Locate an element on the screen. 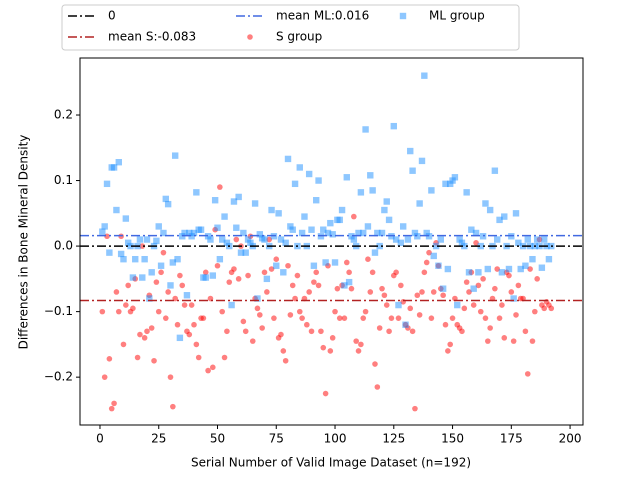 The height and width of the screenshot is (480, 640). x-tick-label: 0 is located at coordinates (100, 439).